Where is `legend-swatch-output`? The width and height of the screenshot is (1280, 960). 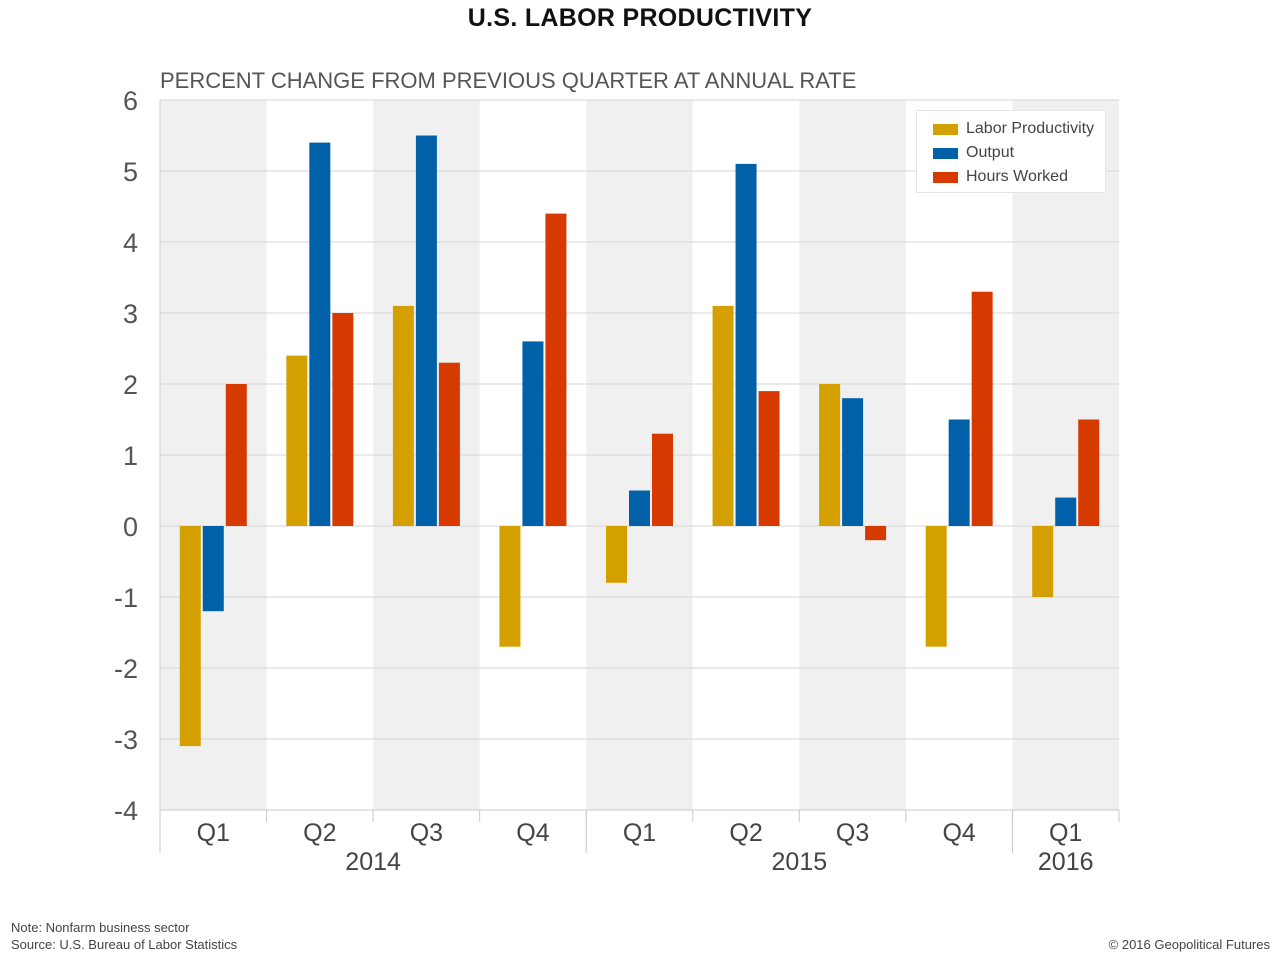
legend-swatch-output is located at coordinates (945, 153).